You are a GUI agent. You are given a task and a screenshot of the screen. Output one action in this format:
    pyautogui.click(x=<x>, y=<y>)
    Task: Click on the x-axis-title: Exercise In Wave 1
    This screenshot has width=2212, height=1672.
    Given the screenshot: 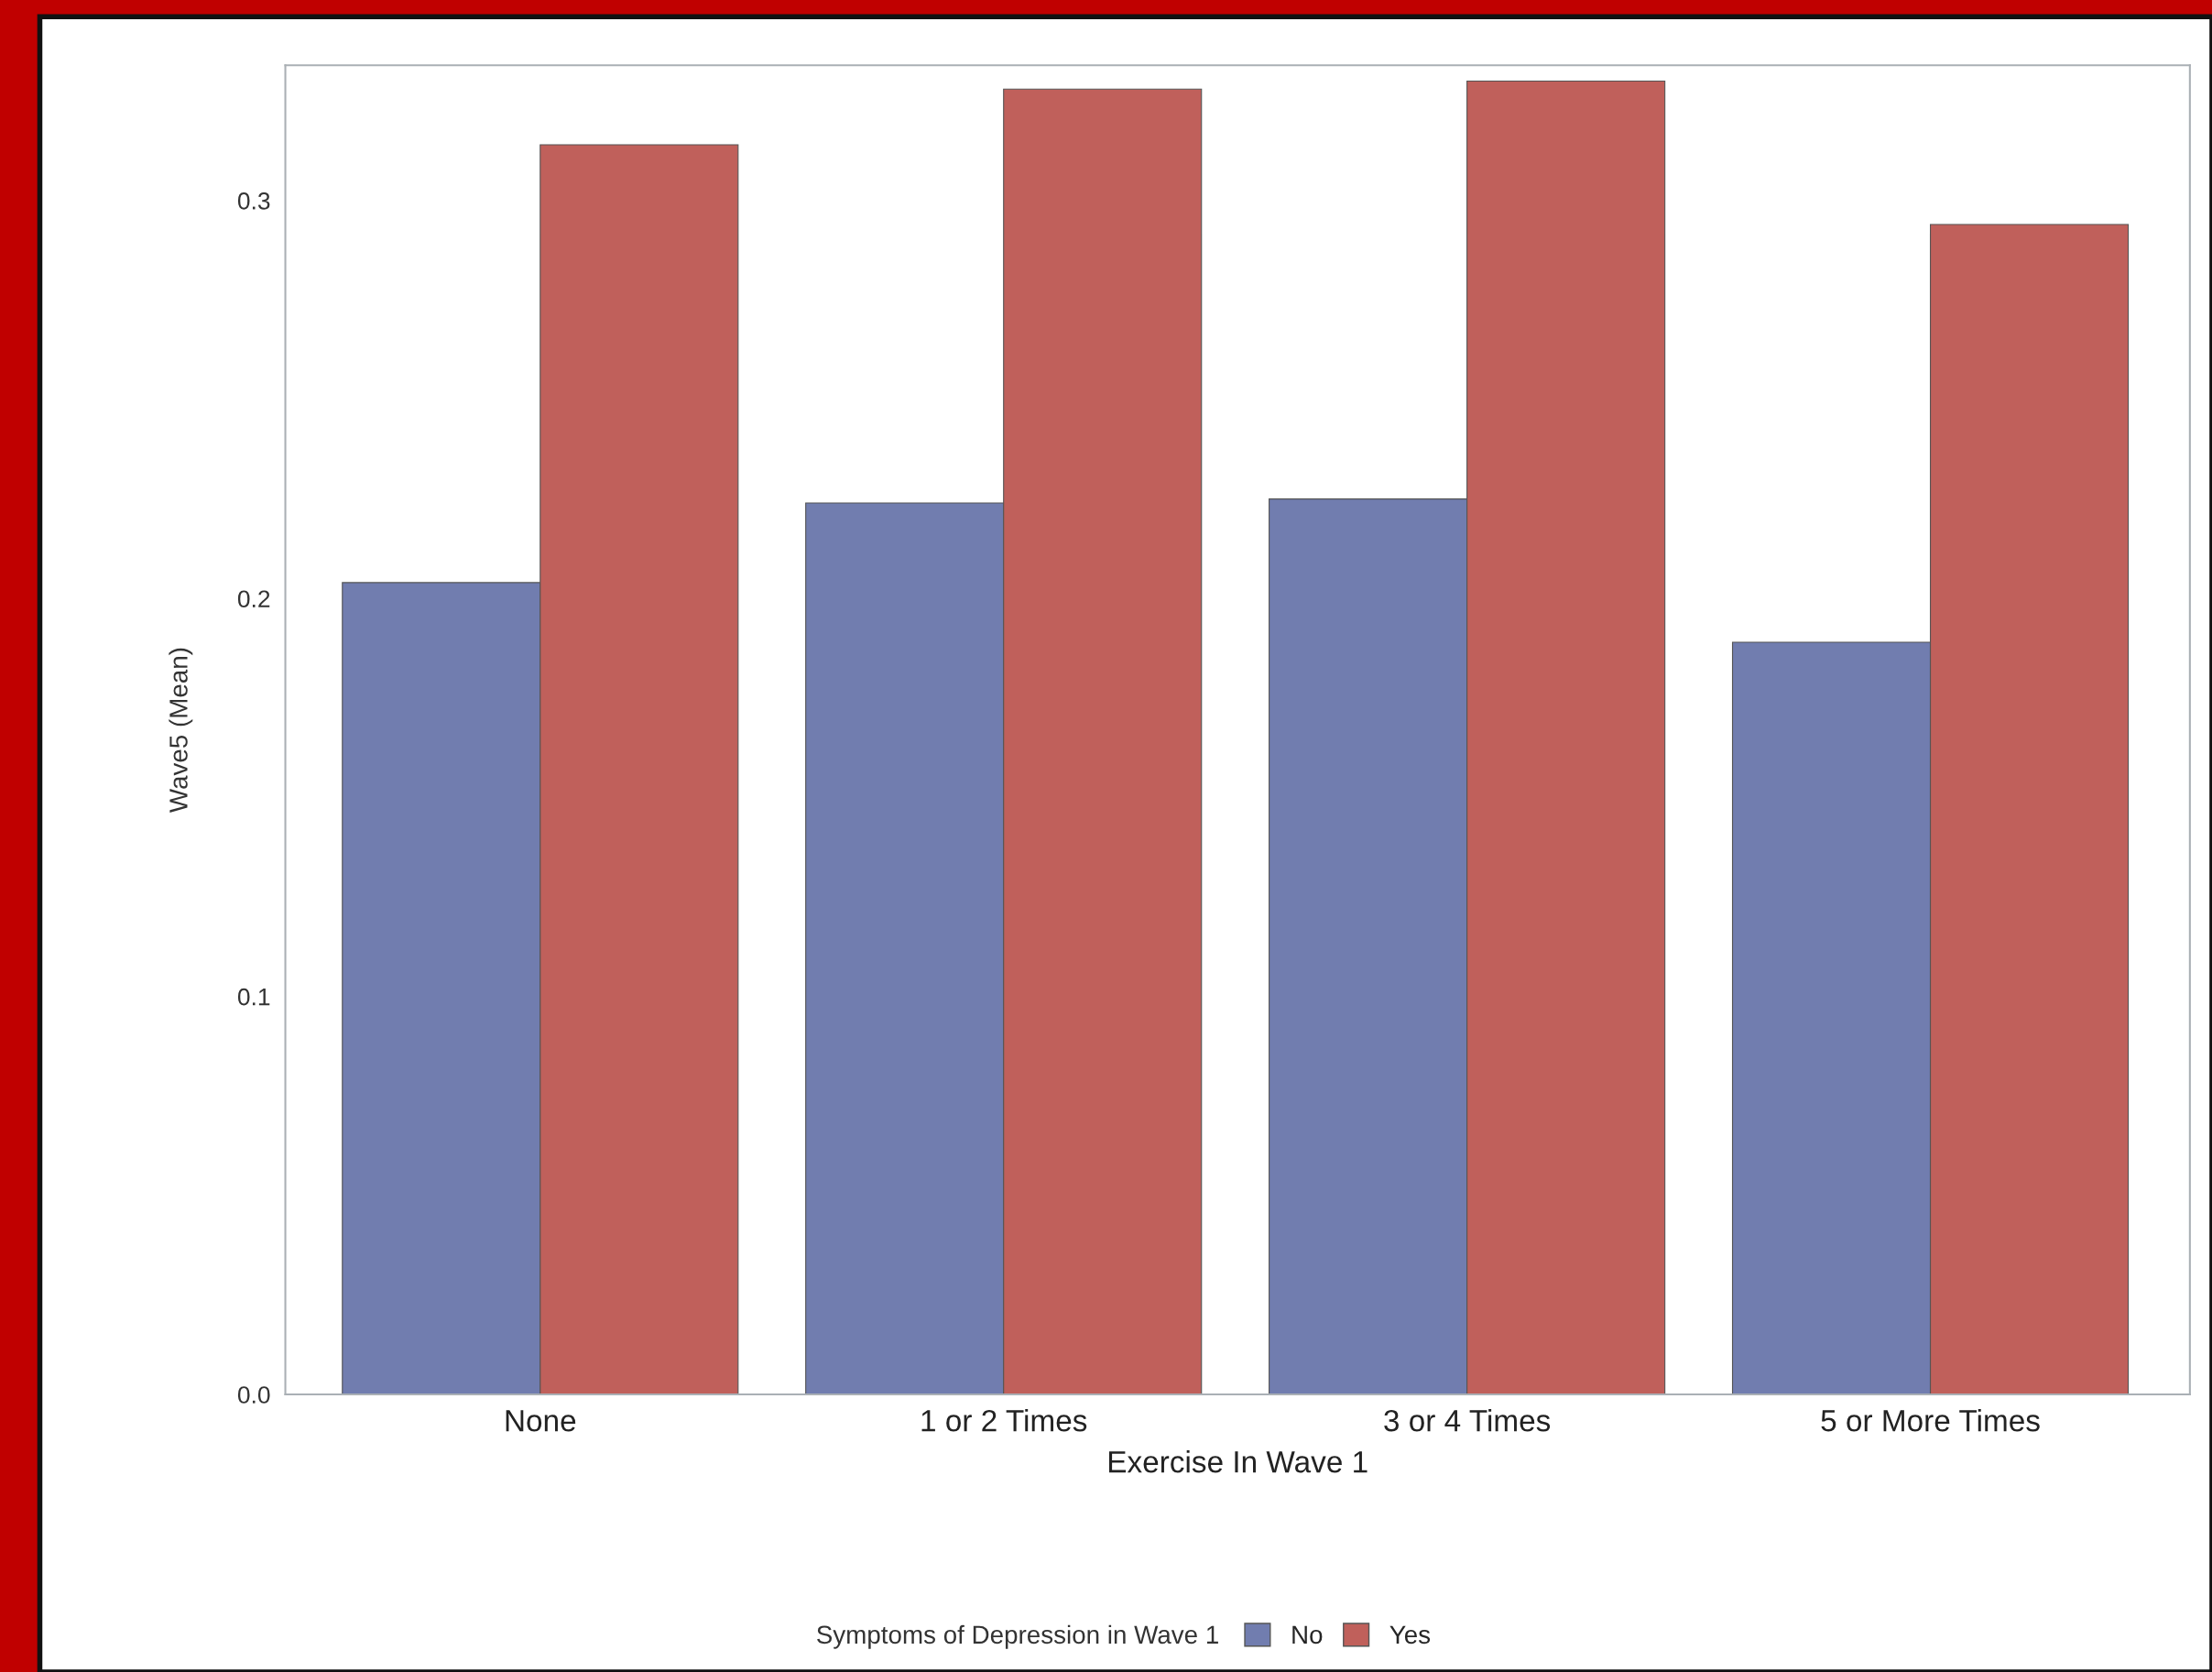 What is the action you would take?
    pyautogui.click(x=1238, y=1461)
    